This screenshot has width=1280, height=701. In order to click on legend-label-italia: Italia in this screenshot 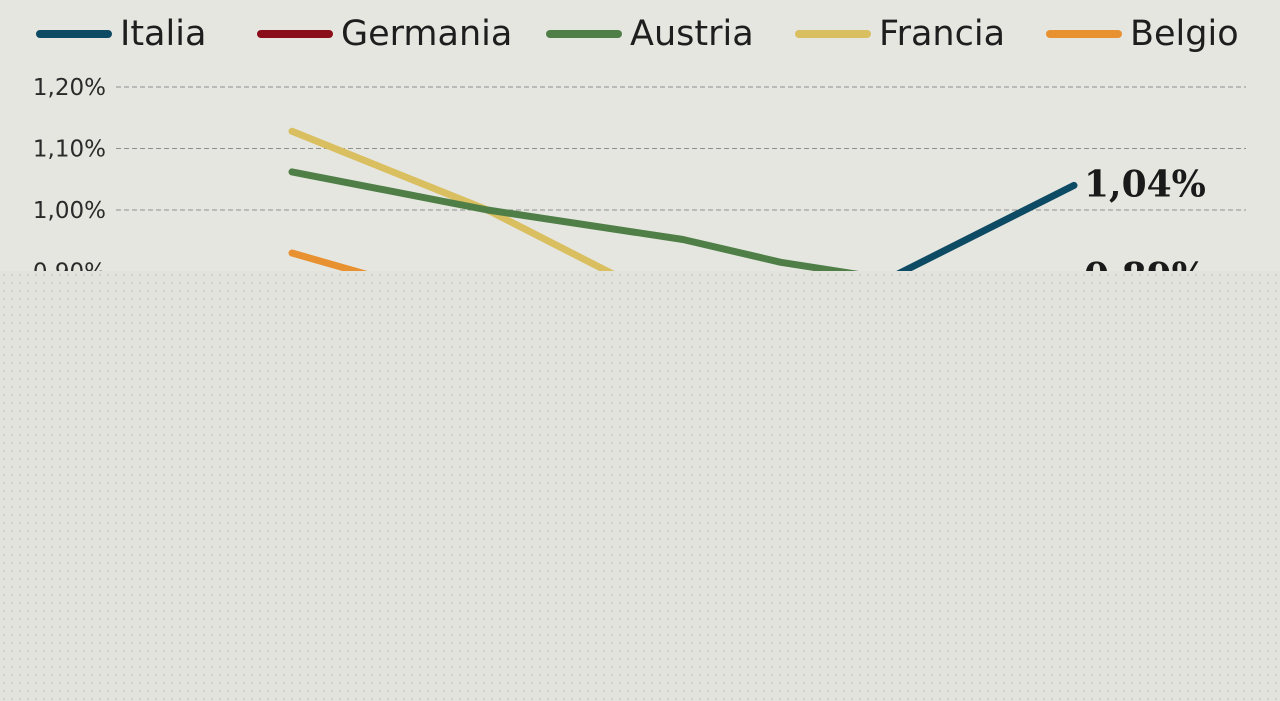, I will do `click(163, 34)`.